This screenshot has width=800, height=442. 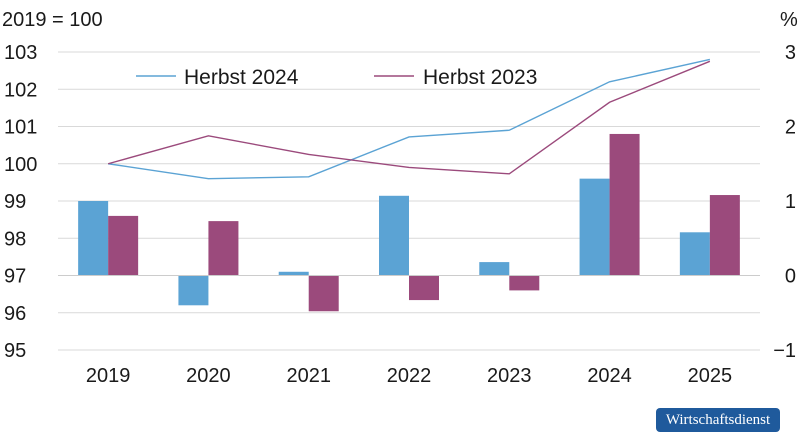 What do you see at coordinates (784, 351) in the screenshot?
I see `right-tick--1: −1` at bounding box center [784, 351].